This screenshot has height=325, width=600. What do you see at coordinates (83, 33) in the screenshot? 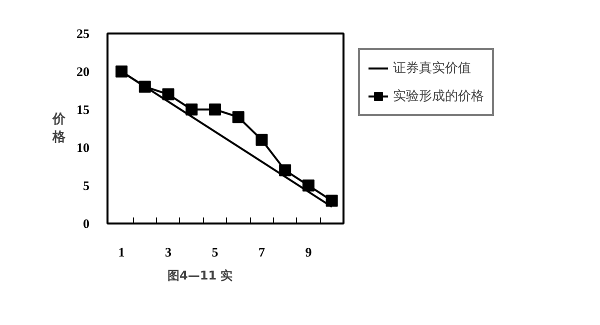
I see `y-tick-label: 25` at bounding box center [83, 33].